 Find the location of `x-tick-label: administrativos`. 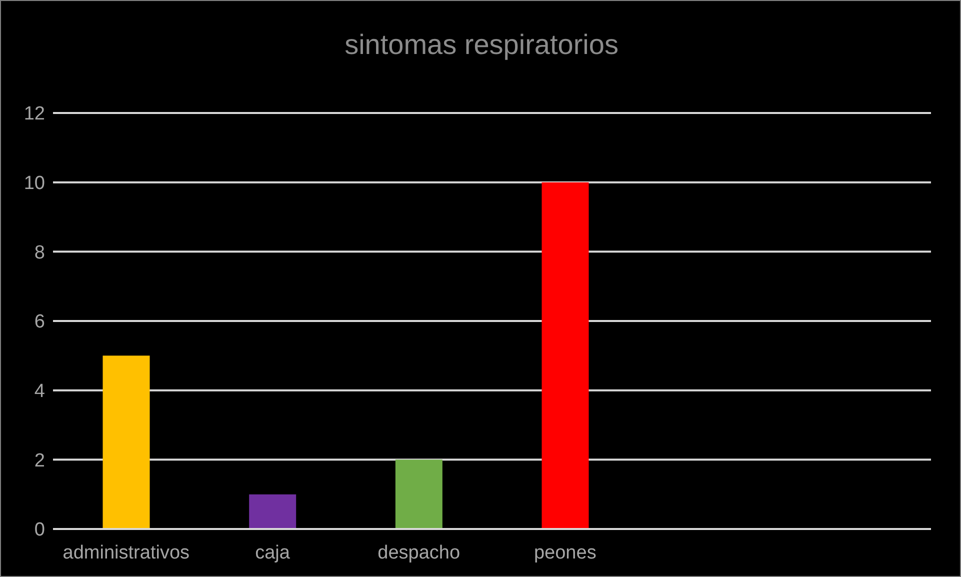

x-tick-label: administrativos is located at coordinates (126, 553).